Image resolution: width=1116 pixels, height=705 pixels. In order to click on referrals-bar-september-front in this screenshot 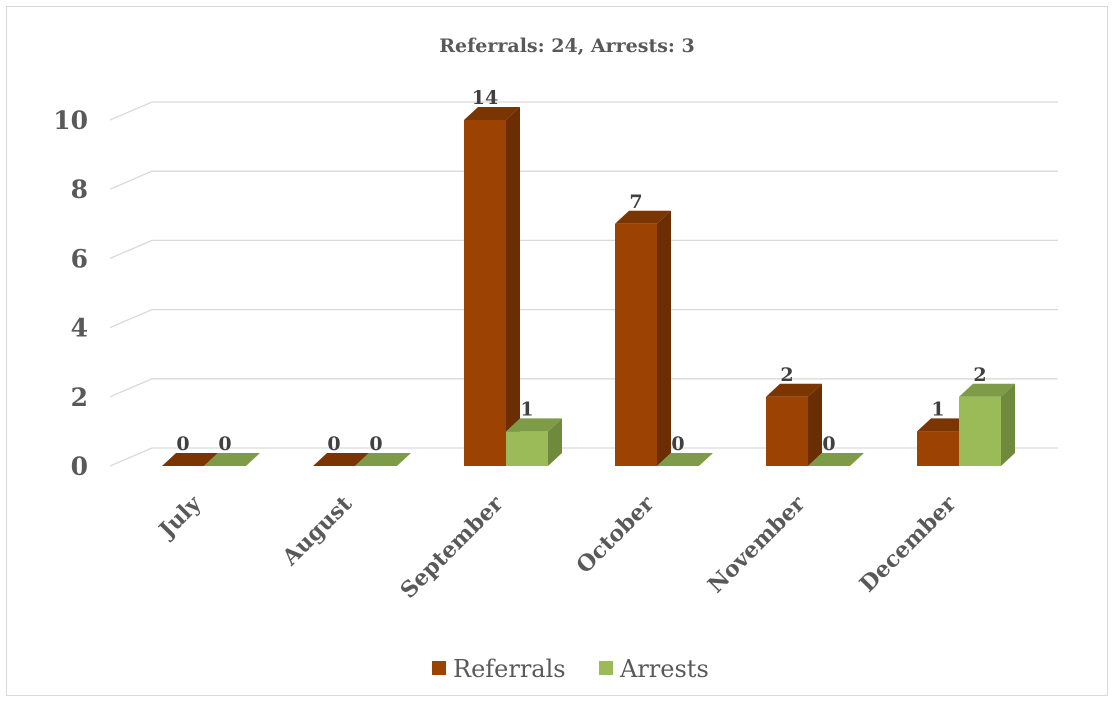, I will do `click(485, 293)`.